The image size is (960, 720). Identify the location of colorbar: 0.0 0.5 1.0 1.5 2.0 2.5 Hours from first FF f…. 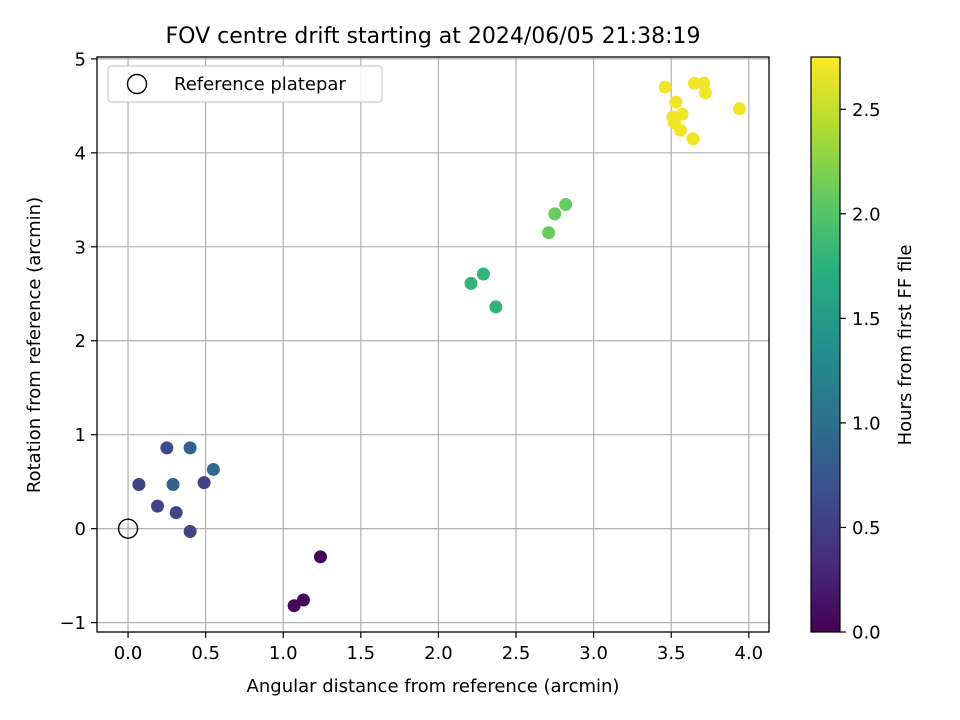
(863, 350).